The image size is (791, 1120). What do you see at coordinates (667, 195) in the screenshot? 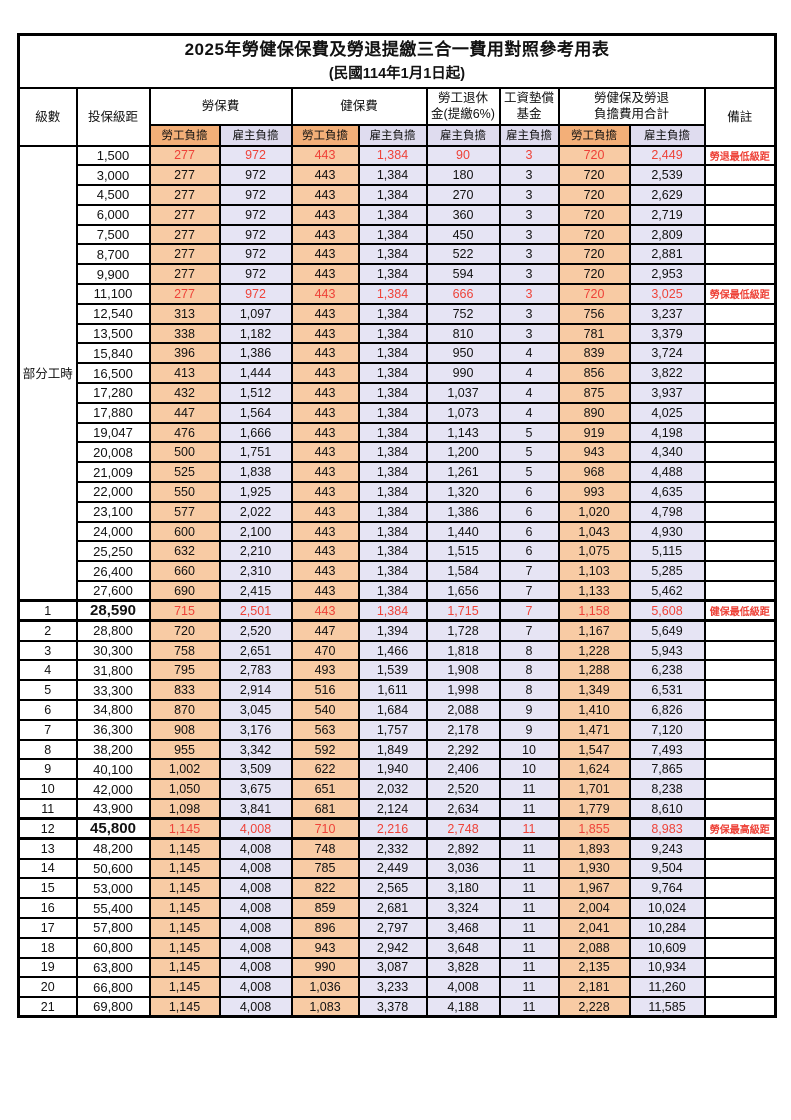
I see `cell-tot_er: 2,629` at bounding box center [667, 195].